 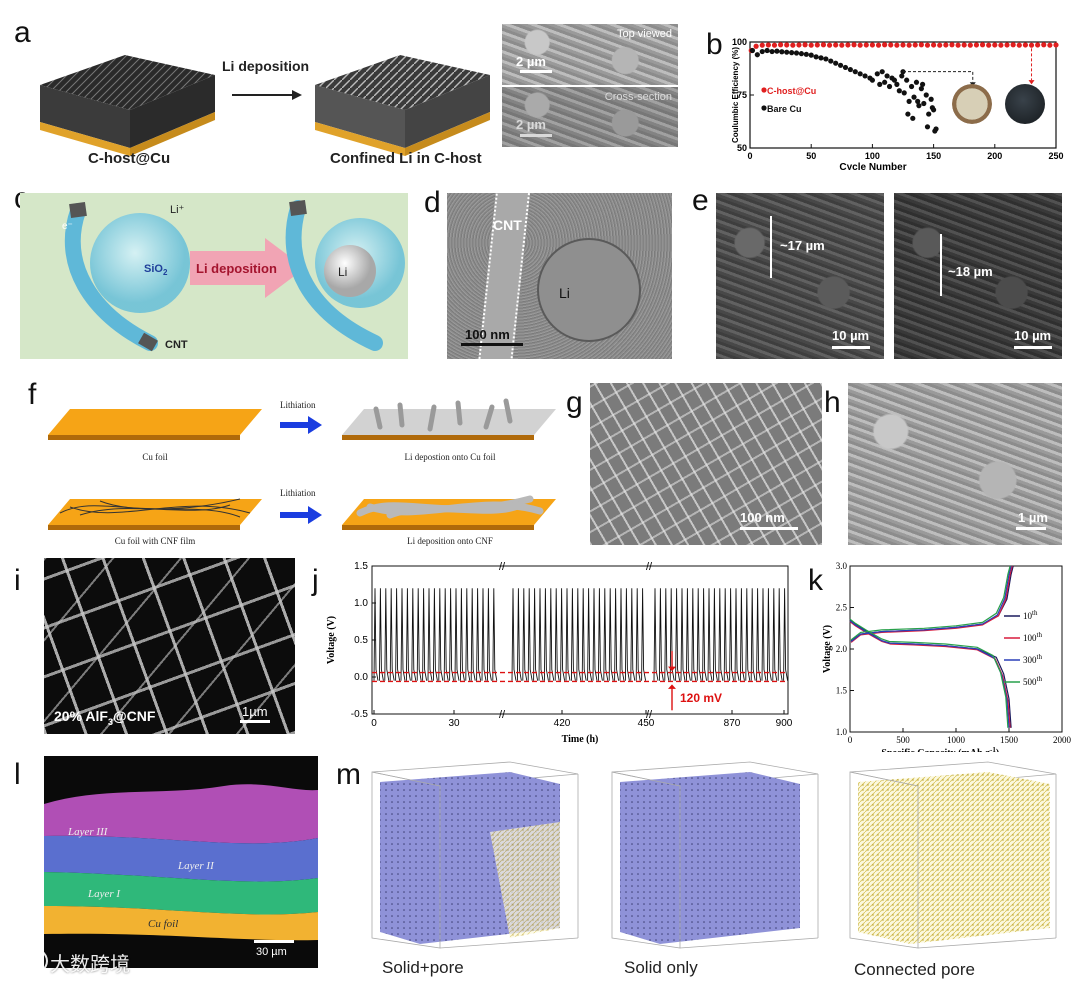 I want to click on panel-m-box-solid-pore, so click(x=475, y=855).